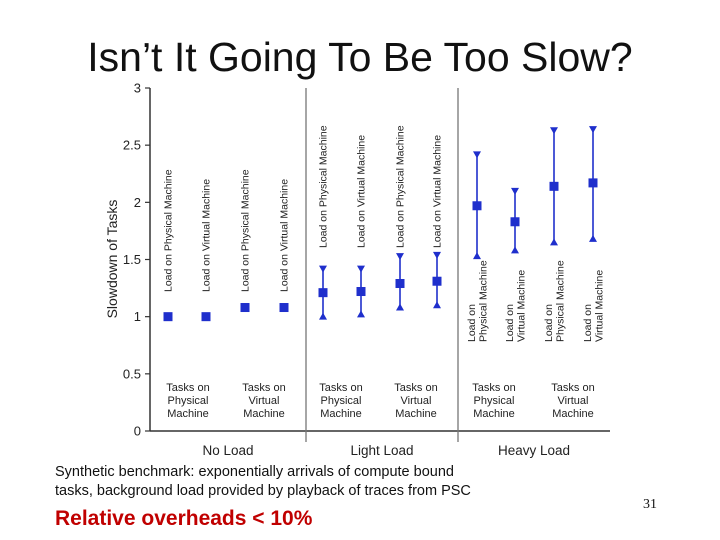  What do you see at coordinates (650, 504) in the screenshot?
I see `slide-number: 31` at bounding box center [650, 504].